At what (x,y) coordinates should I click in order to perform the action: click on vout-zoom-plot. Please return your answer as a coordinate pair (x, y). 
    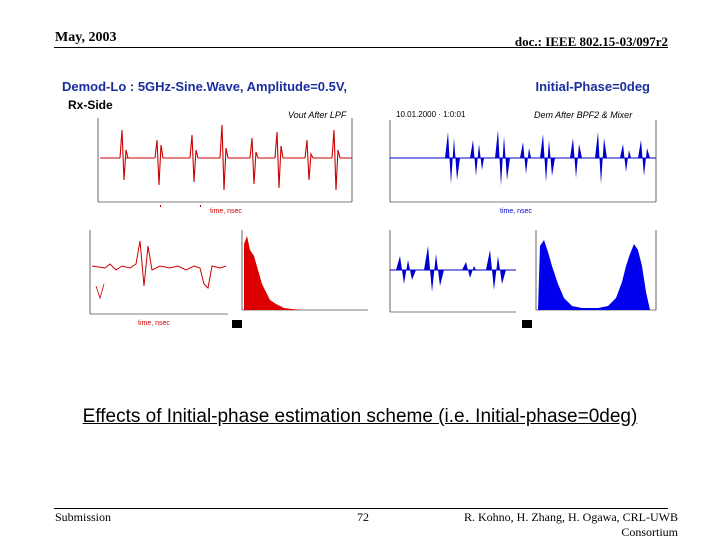
    Looking at the image, I should click on (158, 272).